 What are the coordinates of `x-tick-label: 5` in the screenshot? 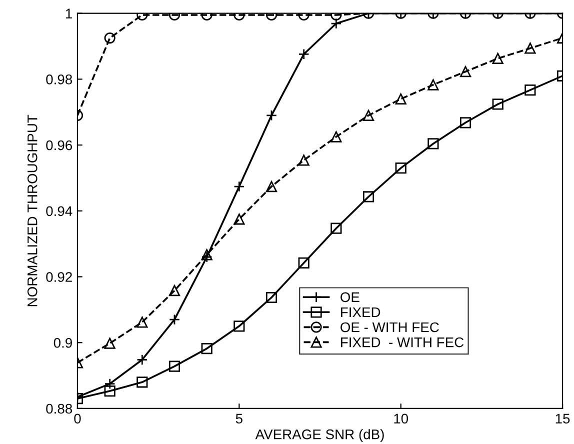 It's located at (239, 419).